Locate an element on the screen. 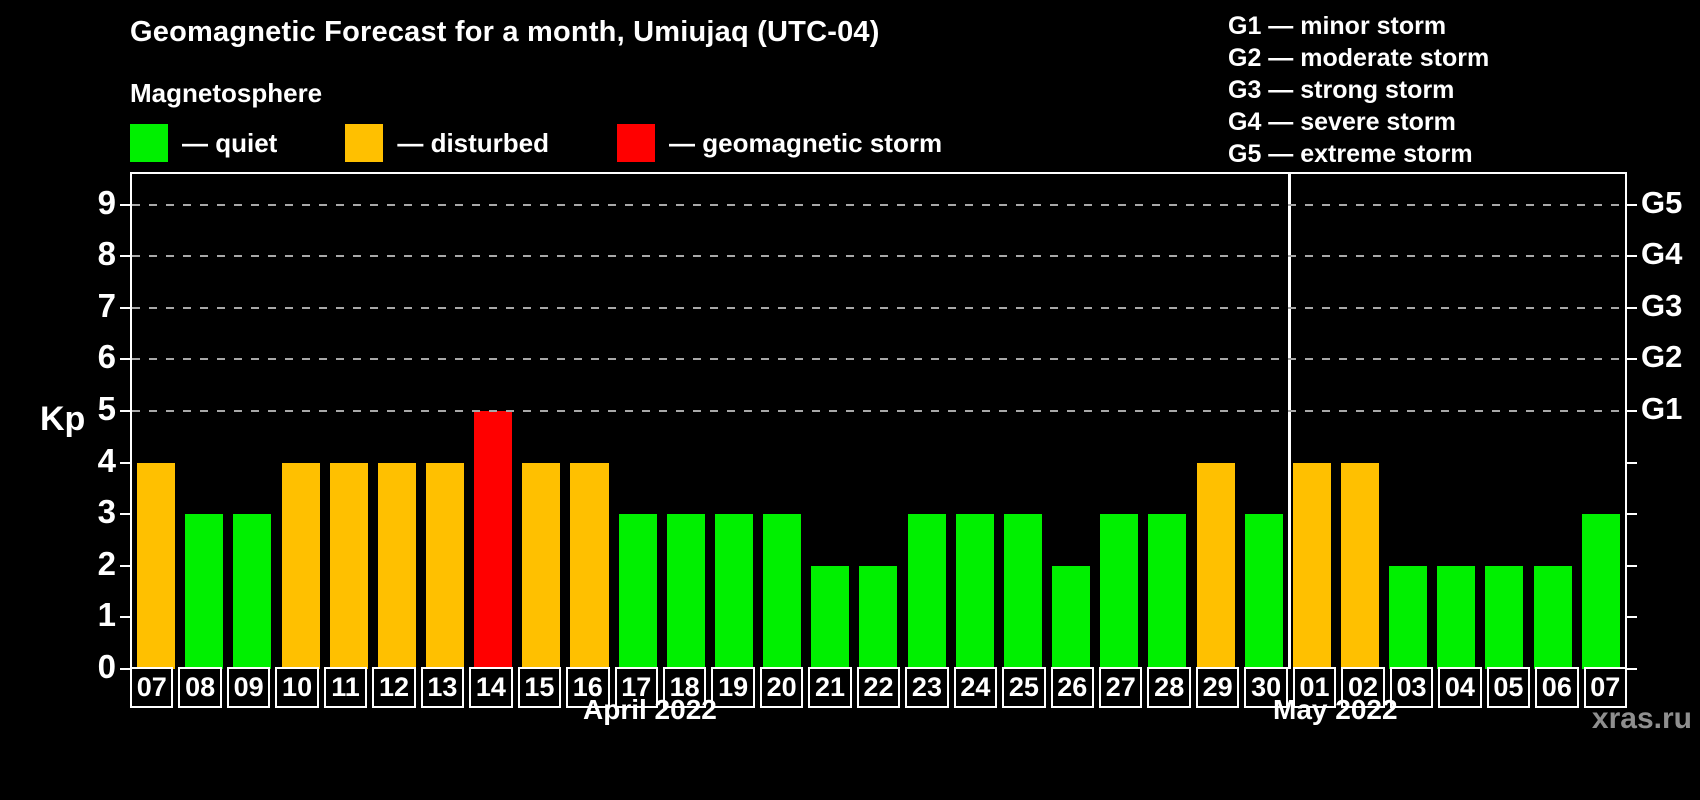 This screenshot has height=800, width=1700. right-axis-label-g2: G2 is located at coordinates (1662, 357).